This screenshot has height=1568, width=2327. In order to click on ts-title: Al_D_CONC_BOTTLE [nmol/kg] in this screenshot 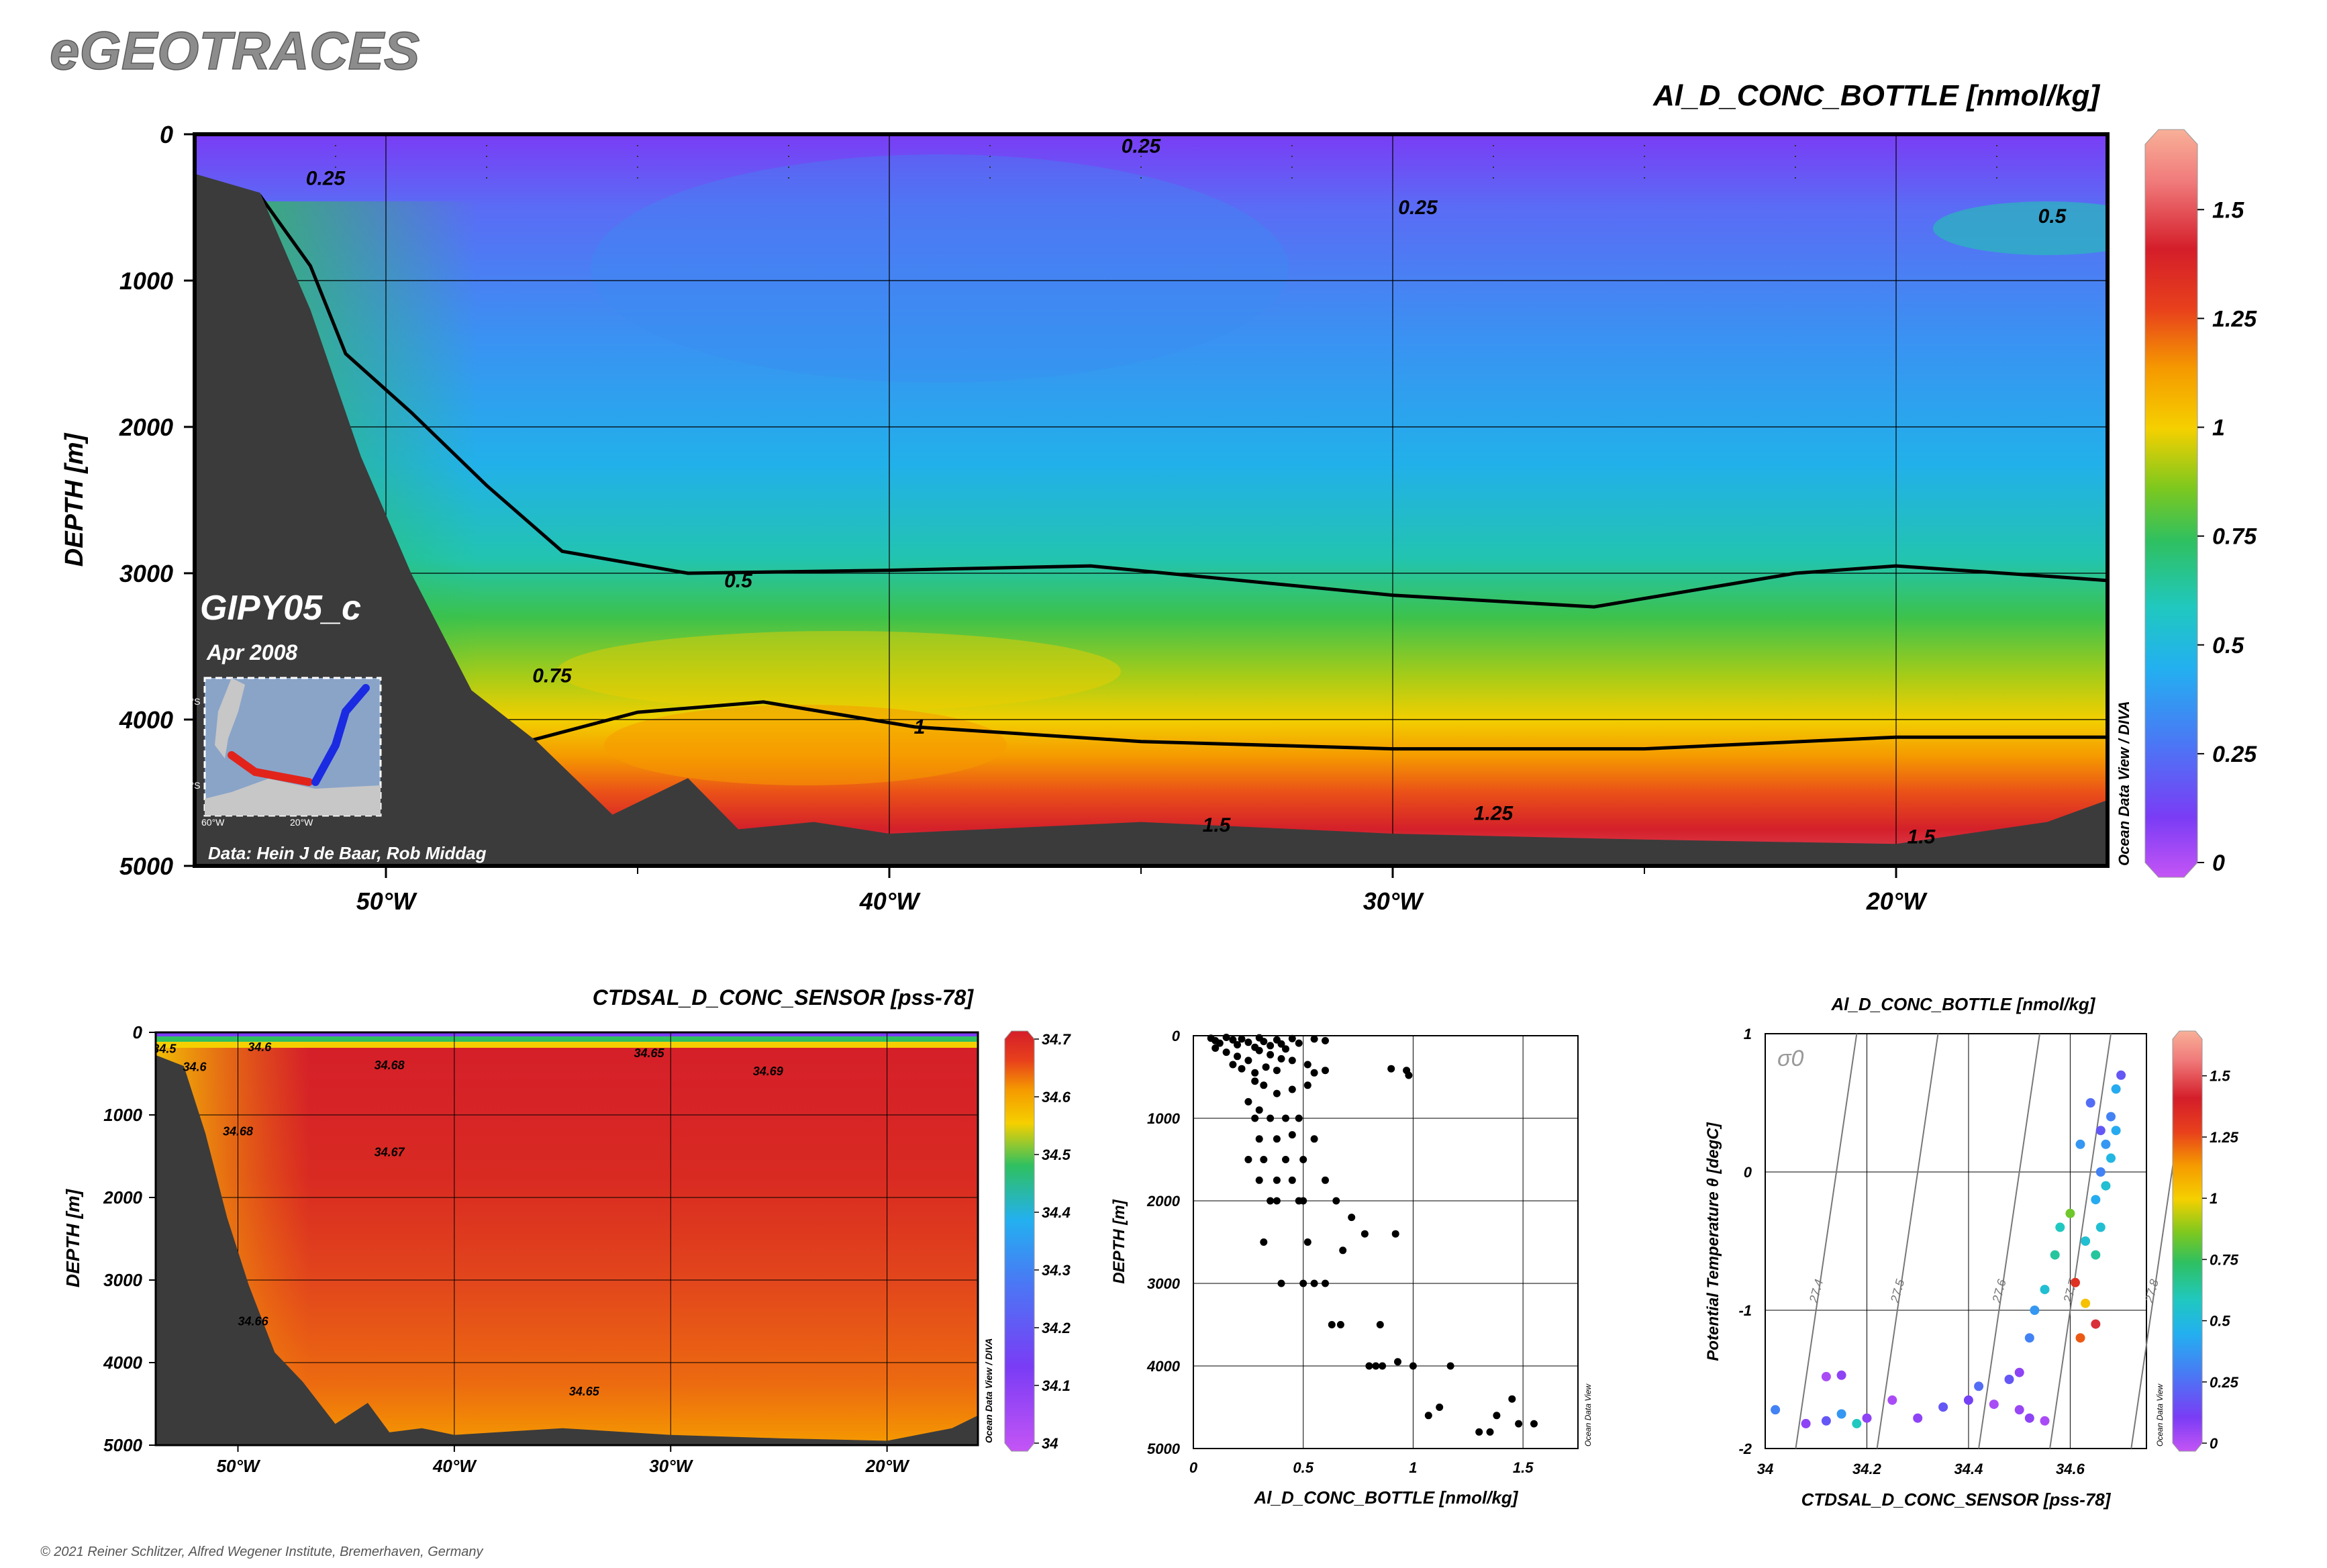, I will do `click(1963, 1004)`.